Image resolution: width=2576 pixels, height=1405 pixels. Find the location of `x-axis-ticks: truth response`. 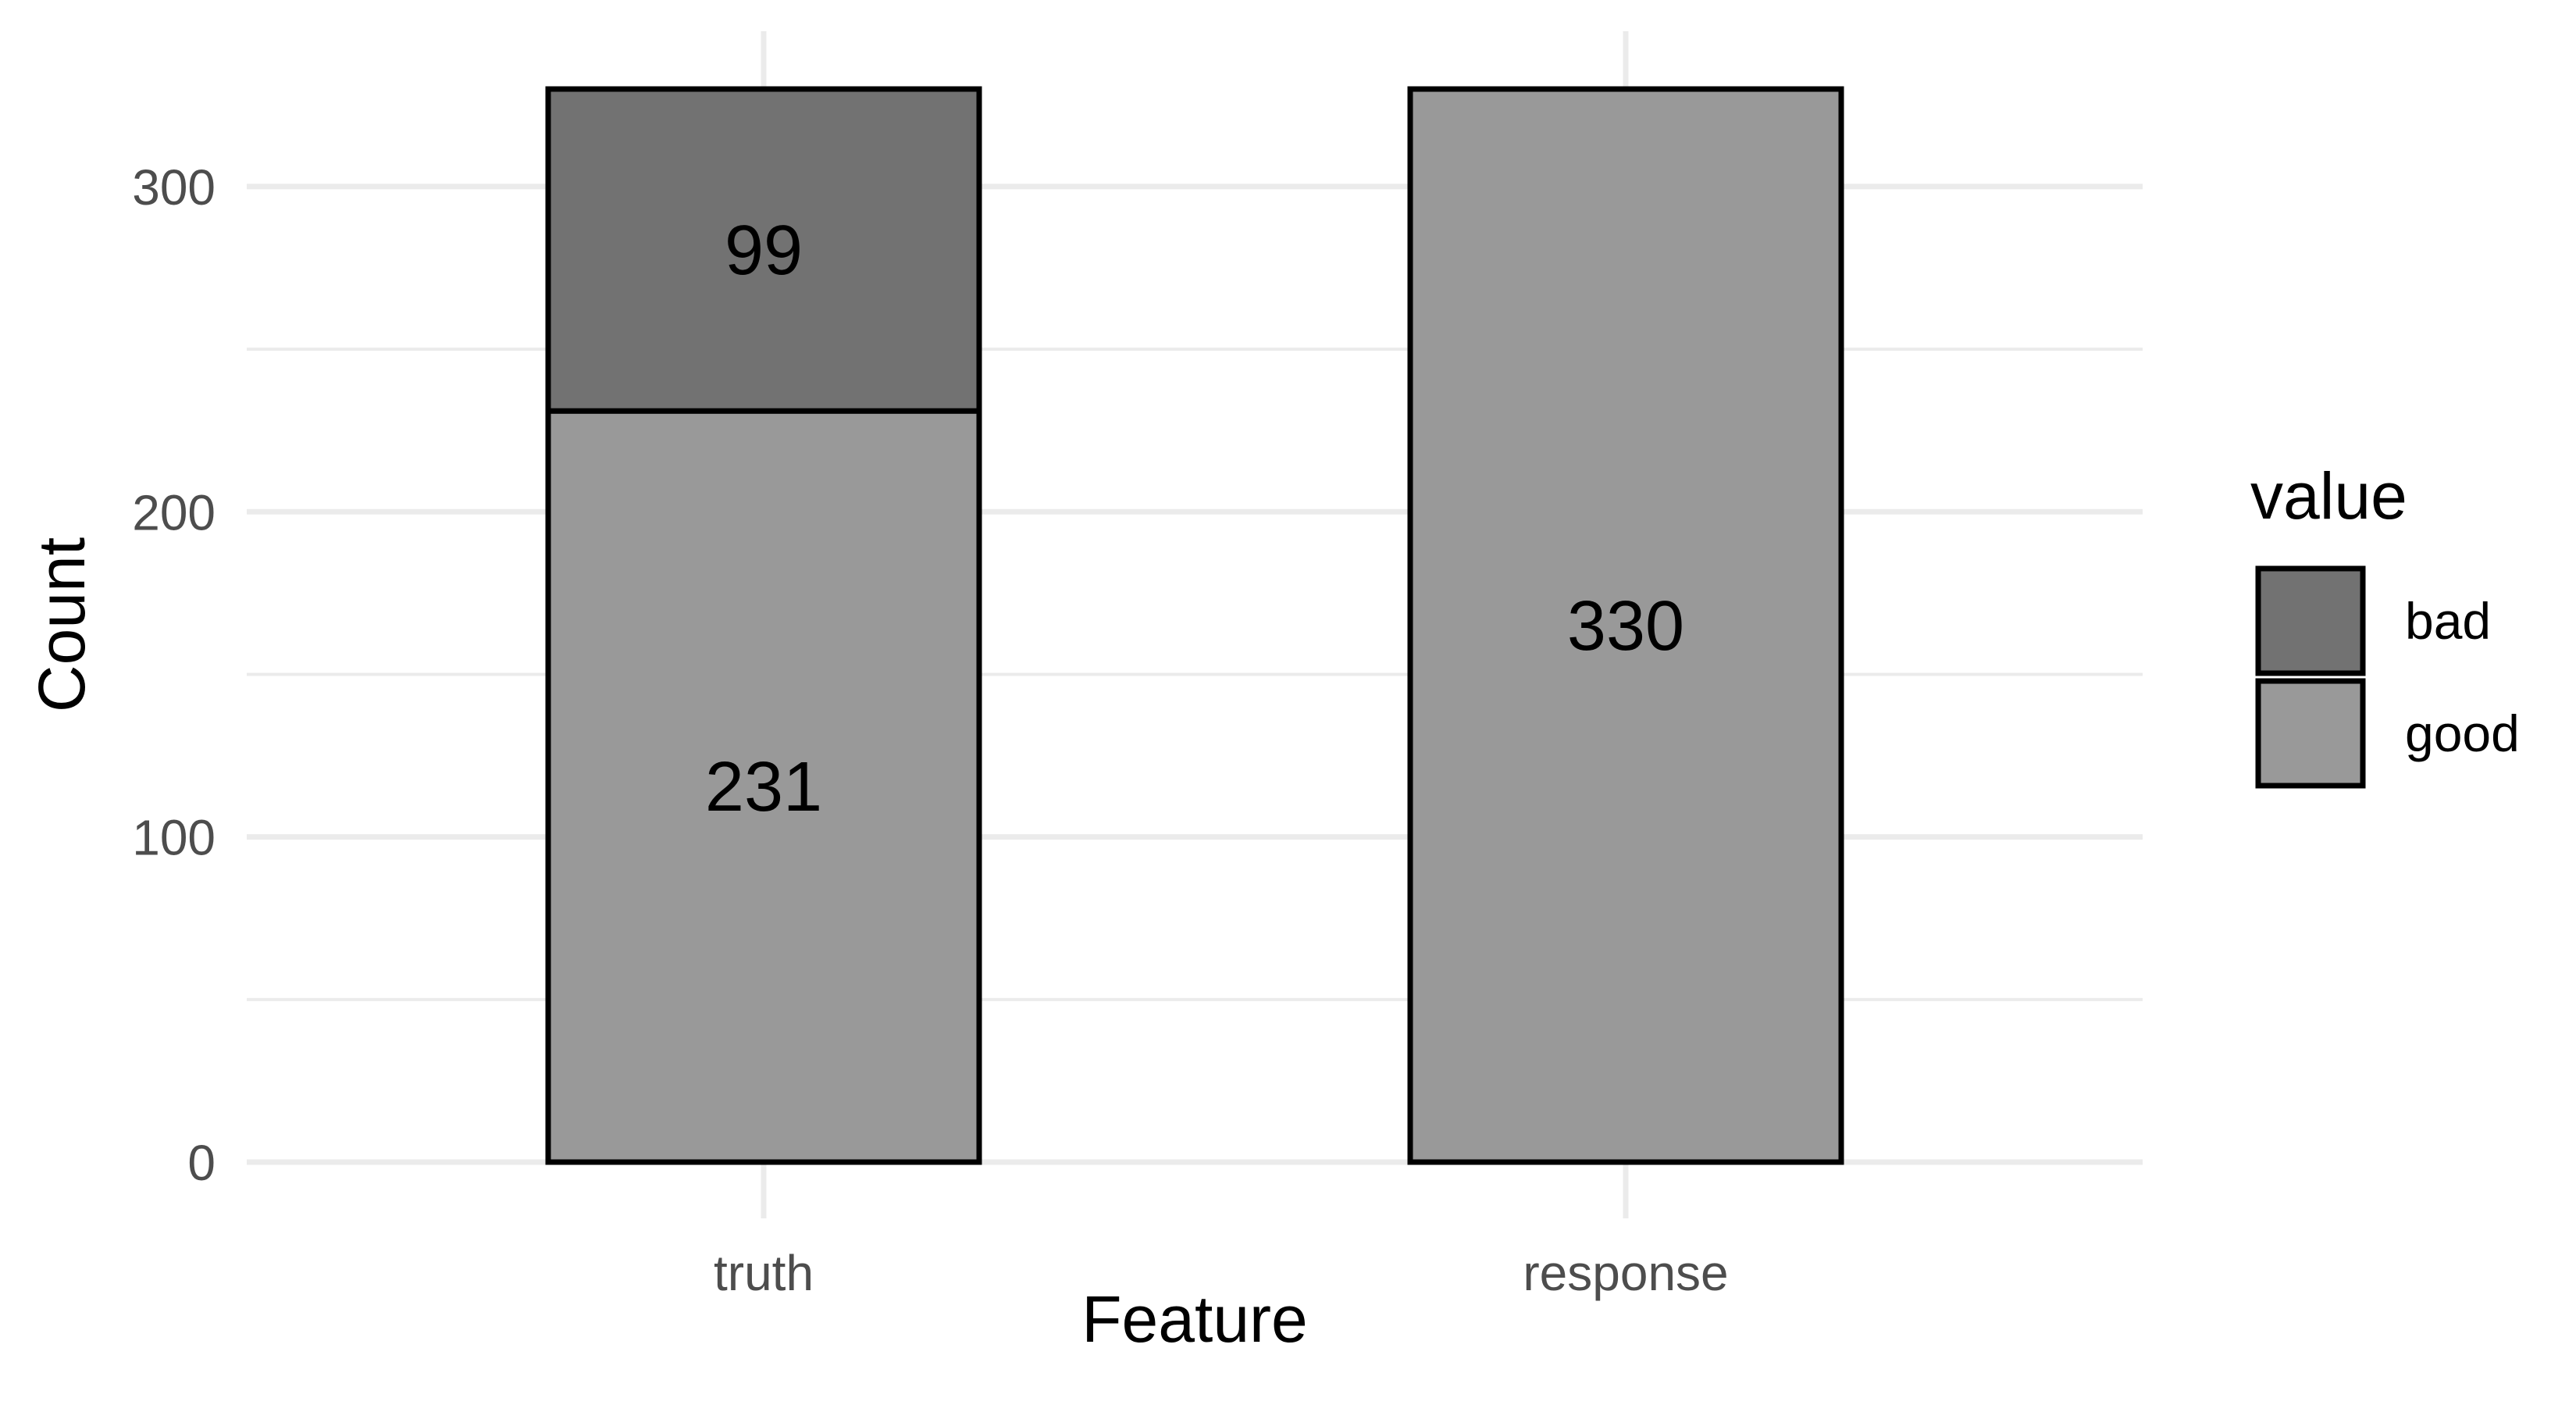

x-axis-ticks: truth response is located at coordinates (1221, 1273).